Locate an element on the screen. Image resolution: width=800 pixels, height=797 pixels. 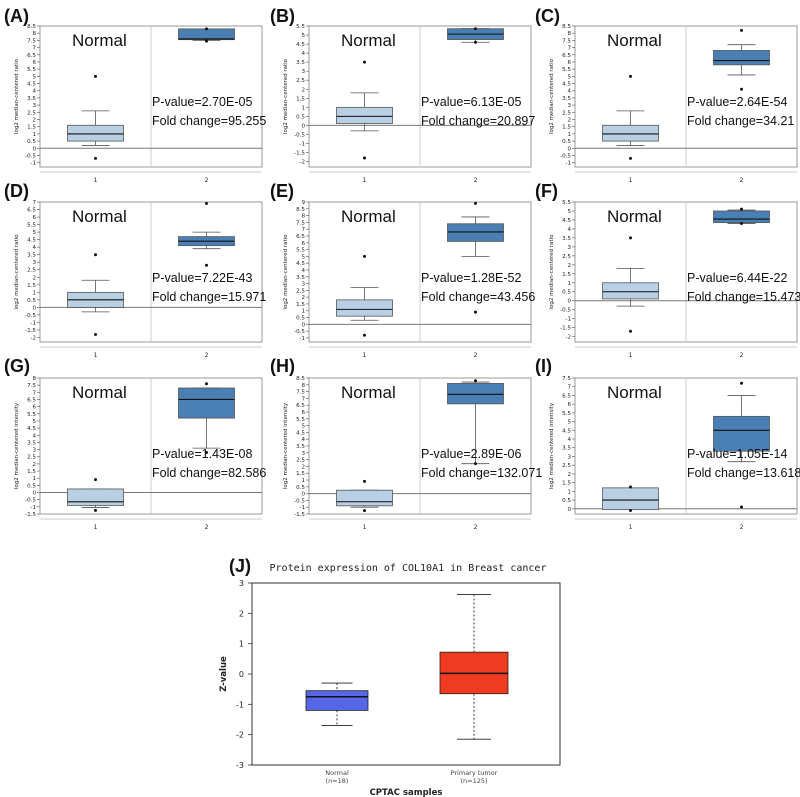
fold-change-text: Fold change=82.586 is located at coordinates (209, 473).